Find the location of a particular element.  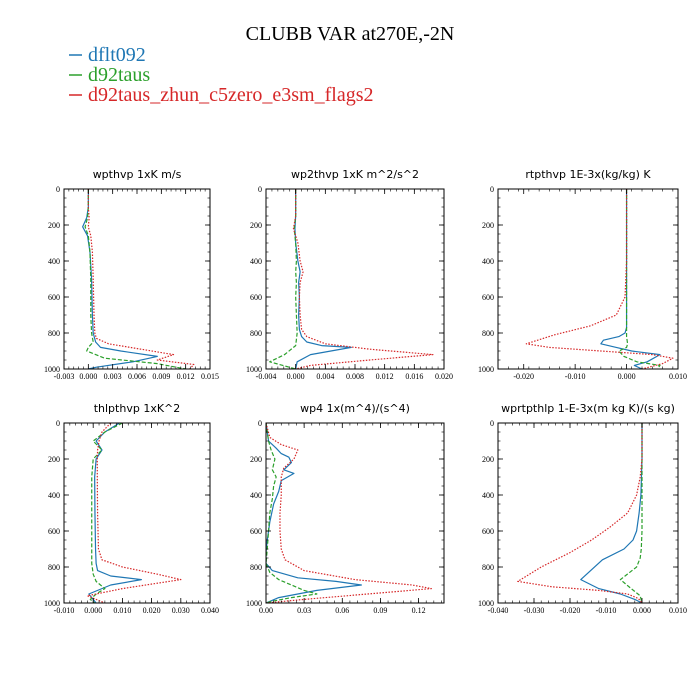

panel-1-xtick-label: 0.000 is located at coordinates (88, 376).